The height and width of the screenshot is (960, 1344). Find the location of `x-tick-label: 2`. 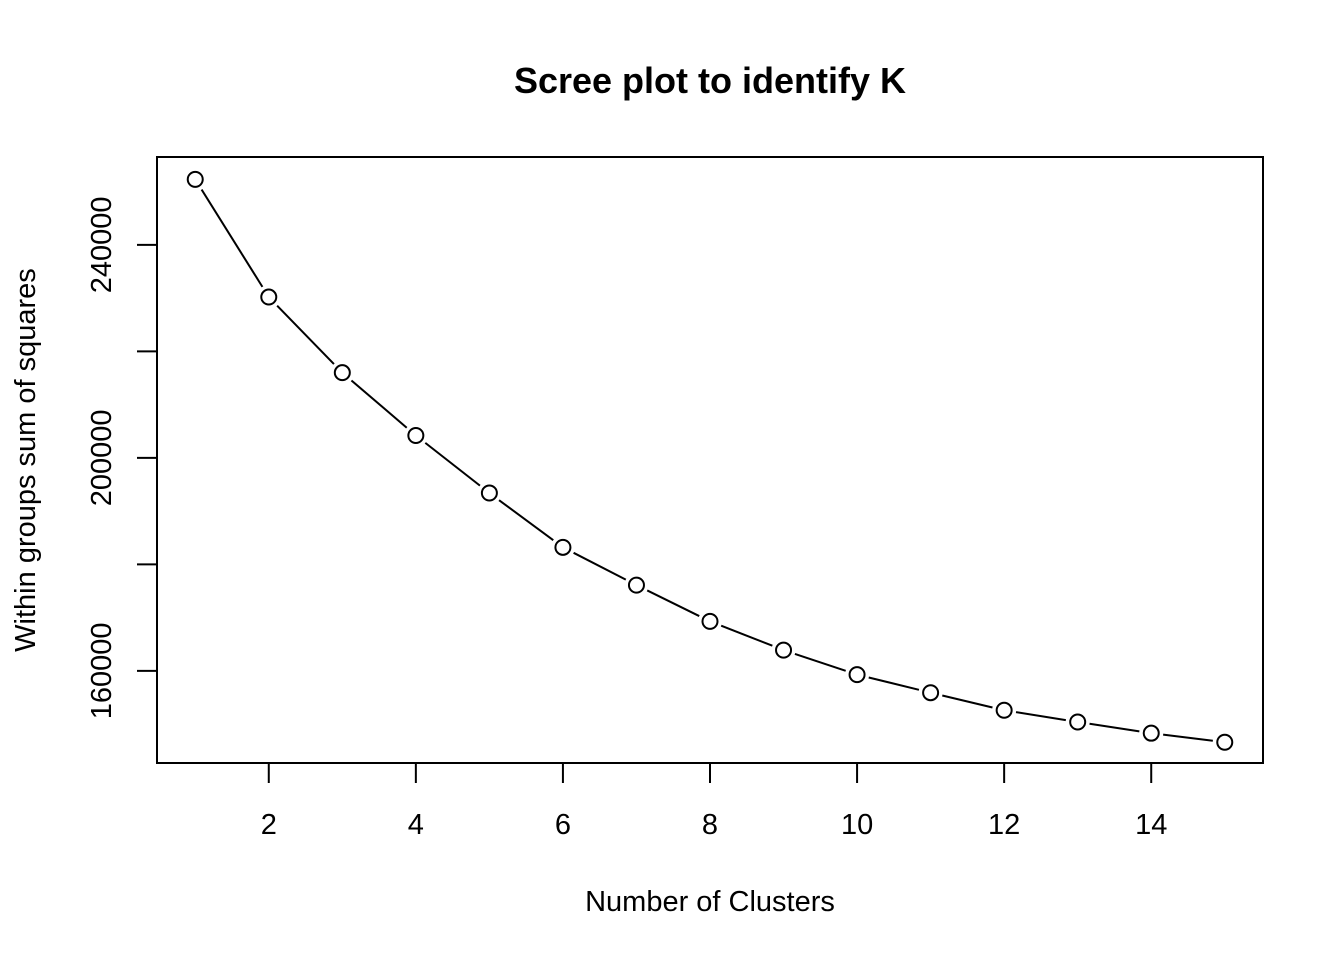

x-tick-label: 2 is located at coordinates (269, 825).